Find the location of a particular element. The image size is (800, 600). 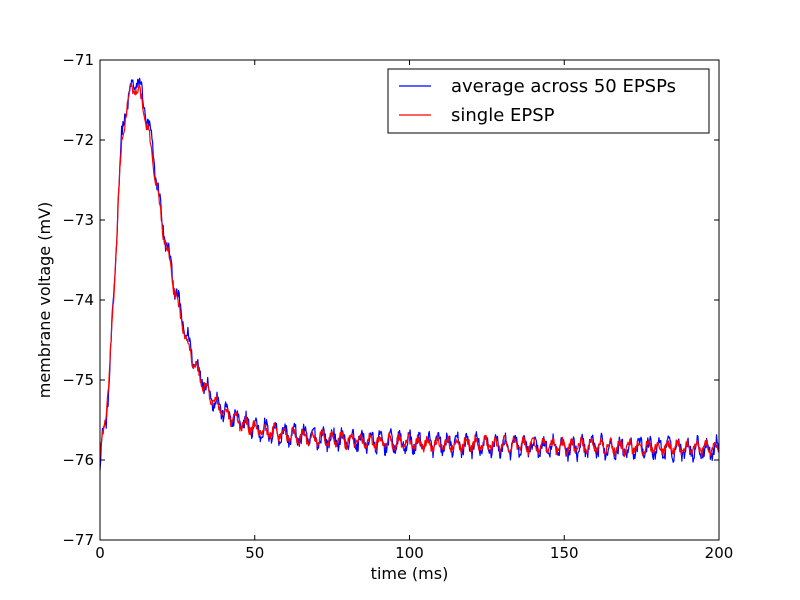

legend-box is located at coordinates (548, 101).